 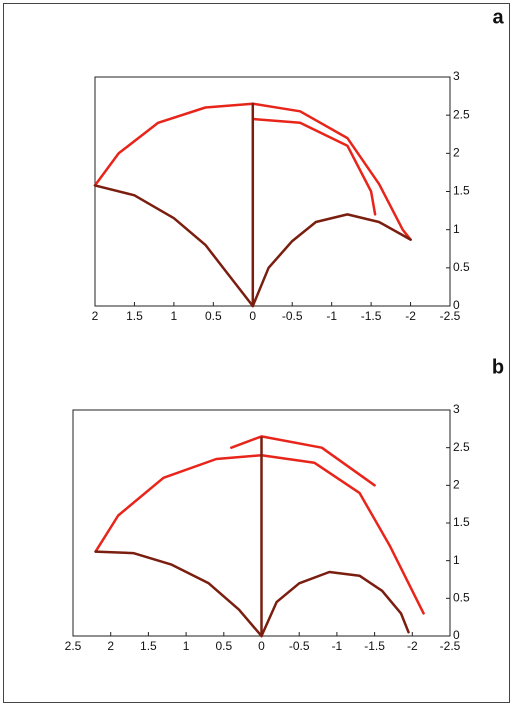 I want to click on panel-label: a, so click(x=498, y=17).